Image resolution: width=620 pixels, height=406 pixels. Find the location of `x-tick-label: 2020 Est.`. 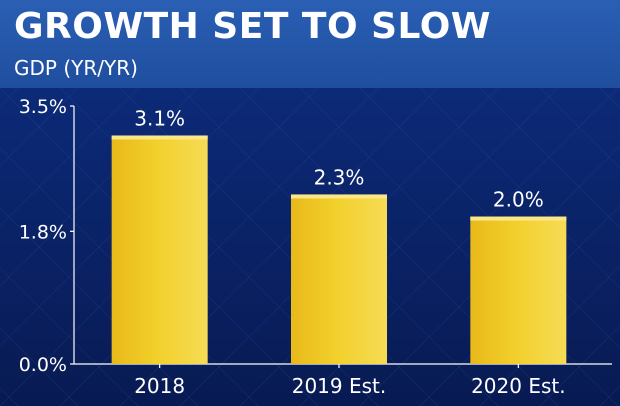

x-tick-label: 2020 Est. is located at coordinates (518, 386).